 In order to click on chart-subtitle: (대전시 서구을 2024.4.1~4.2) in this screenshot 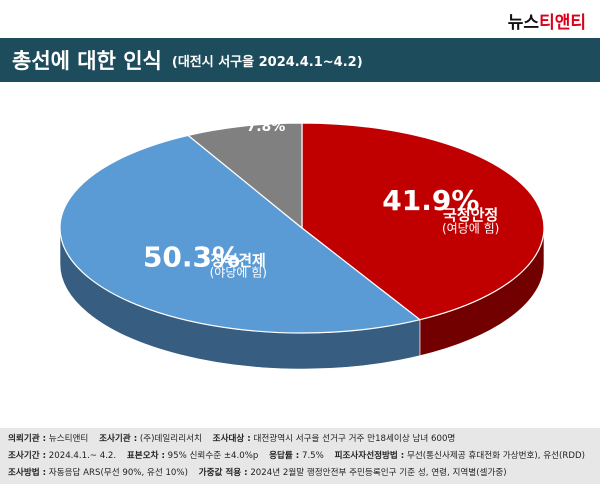, I will do `click(267, 62)`.